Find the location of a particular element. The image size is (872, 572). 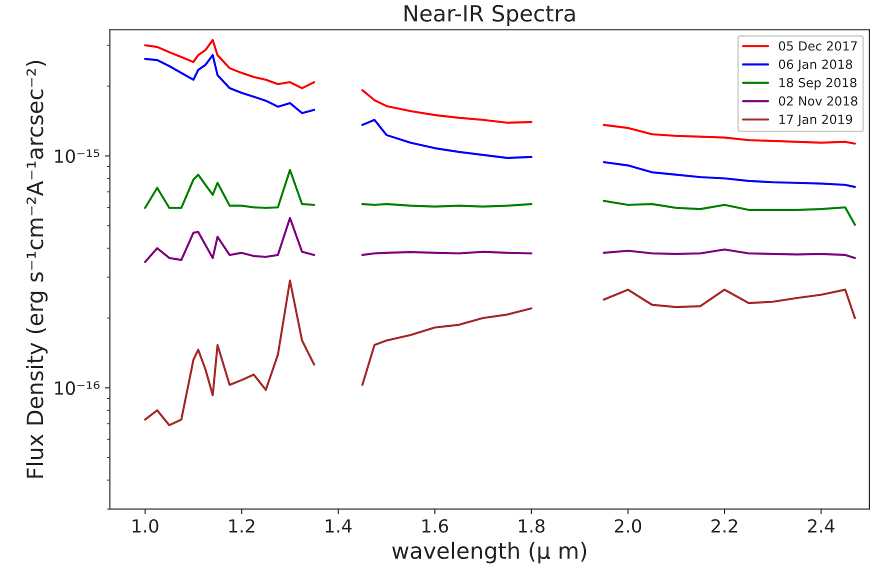

y-axis-title: Flux Density (erg s⁻¹cm⁻²A⁻¹arcsec⁻²) is located at coordinates (37, 269).